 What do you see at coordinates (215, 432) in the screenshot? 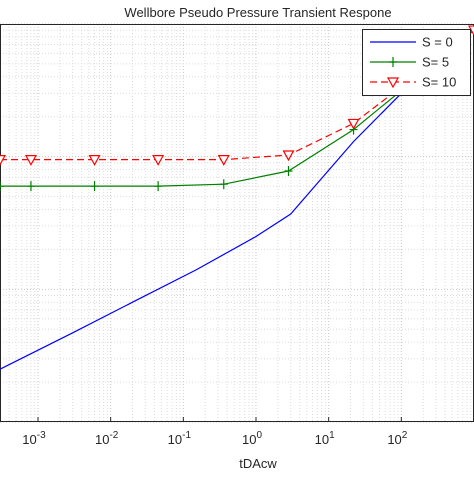
I see `x-ticks: 10⁻³ 10⁻² 10⁻¹ 10⁰ 10¹ 10²` at bounding box center [215, 432].